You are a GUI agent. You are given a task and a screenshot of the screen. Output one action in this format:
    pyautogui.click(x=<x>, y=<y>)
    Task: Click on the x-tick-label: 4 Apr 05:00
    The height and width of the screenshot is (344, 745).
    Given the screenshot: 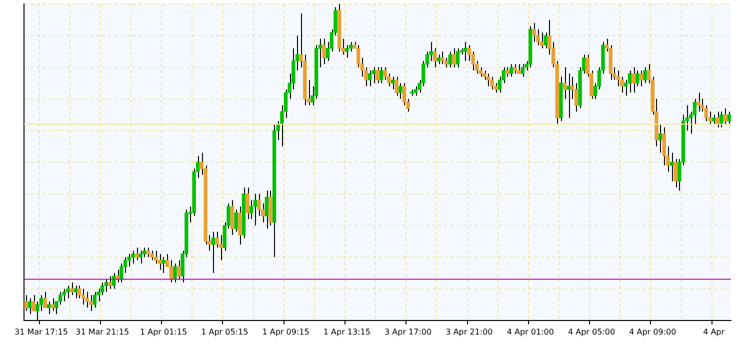 What is the action you would take?
    pyautogui.click(x=592, y=331)
    